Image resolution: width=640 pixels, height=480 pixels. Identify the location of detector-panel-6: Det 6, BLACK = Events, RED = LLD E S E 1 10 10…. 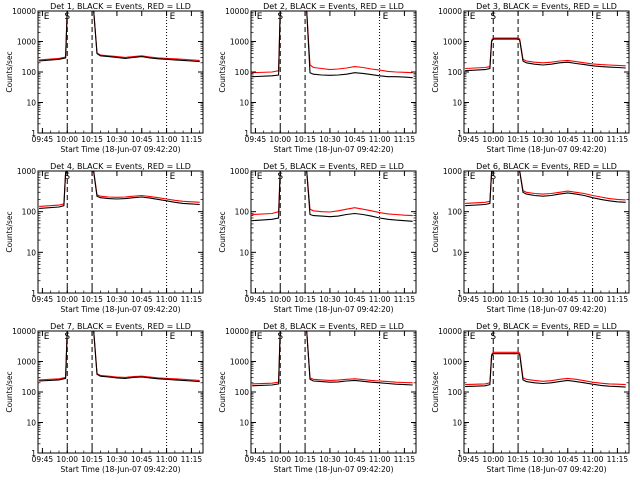
(532, 240).